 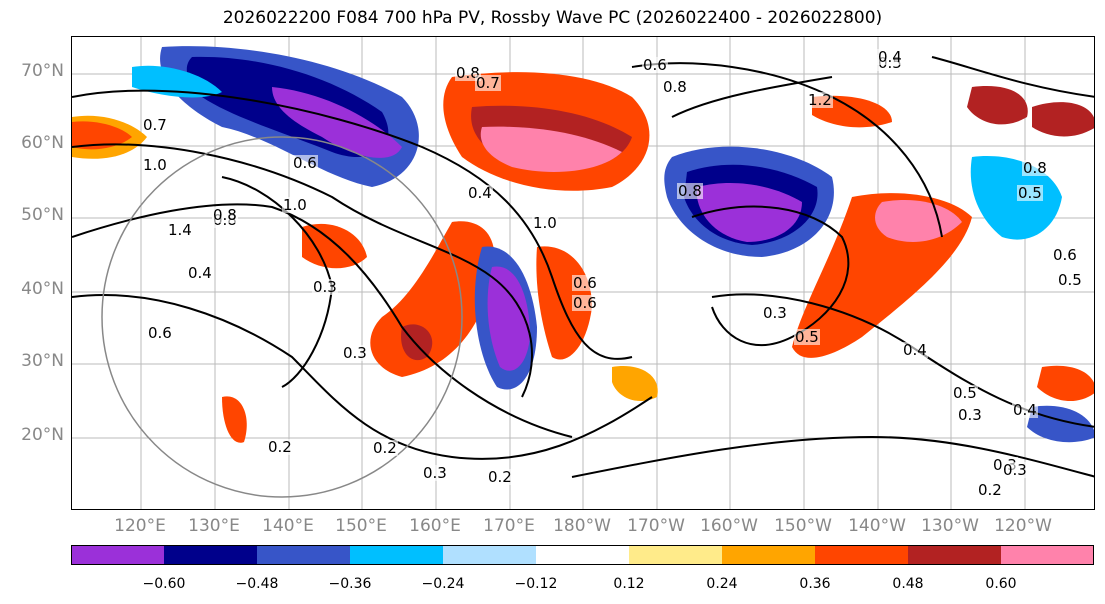 I want to click on contour-label: 1.2, so click(x=820, y=100).